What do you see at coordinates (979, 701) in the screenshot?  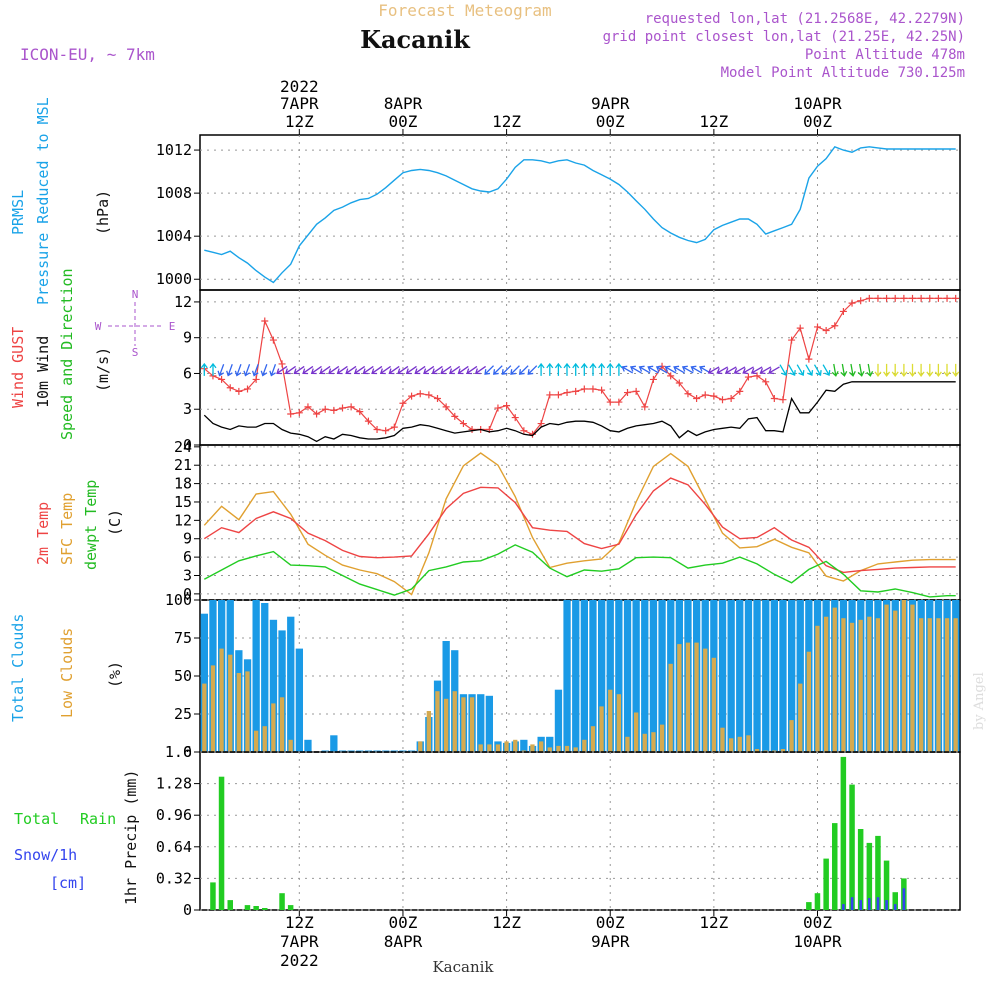 I see `credit: by Angel` at bounding box center [979, 701].